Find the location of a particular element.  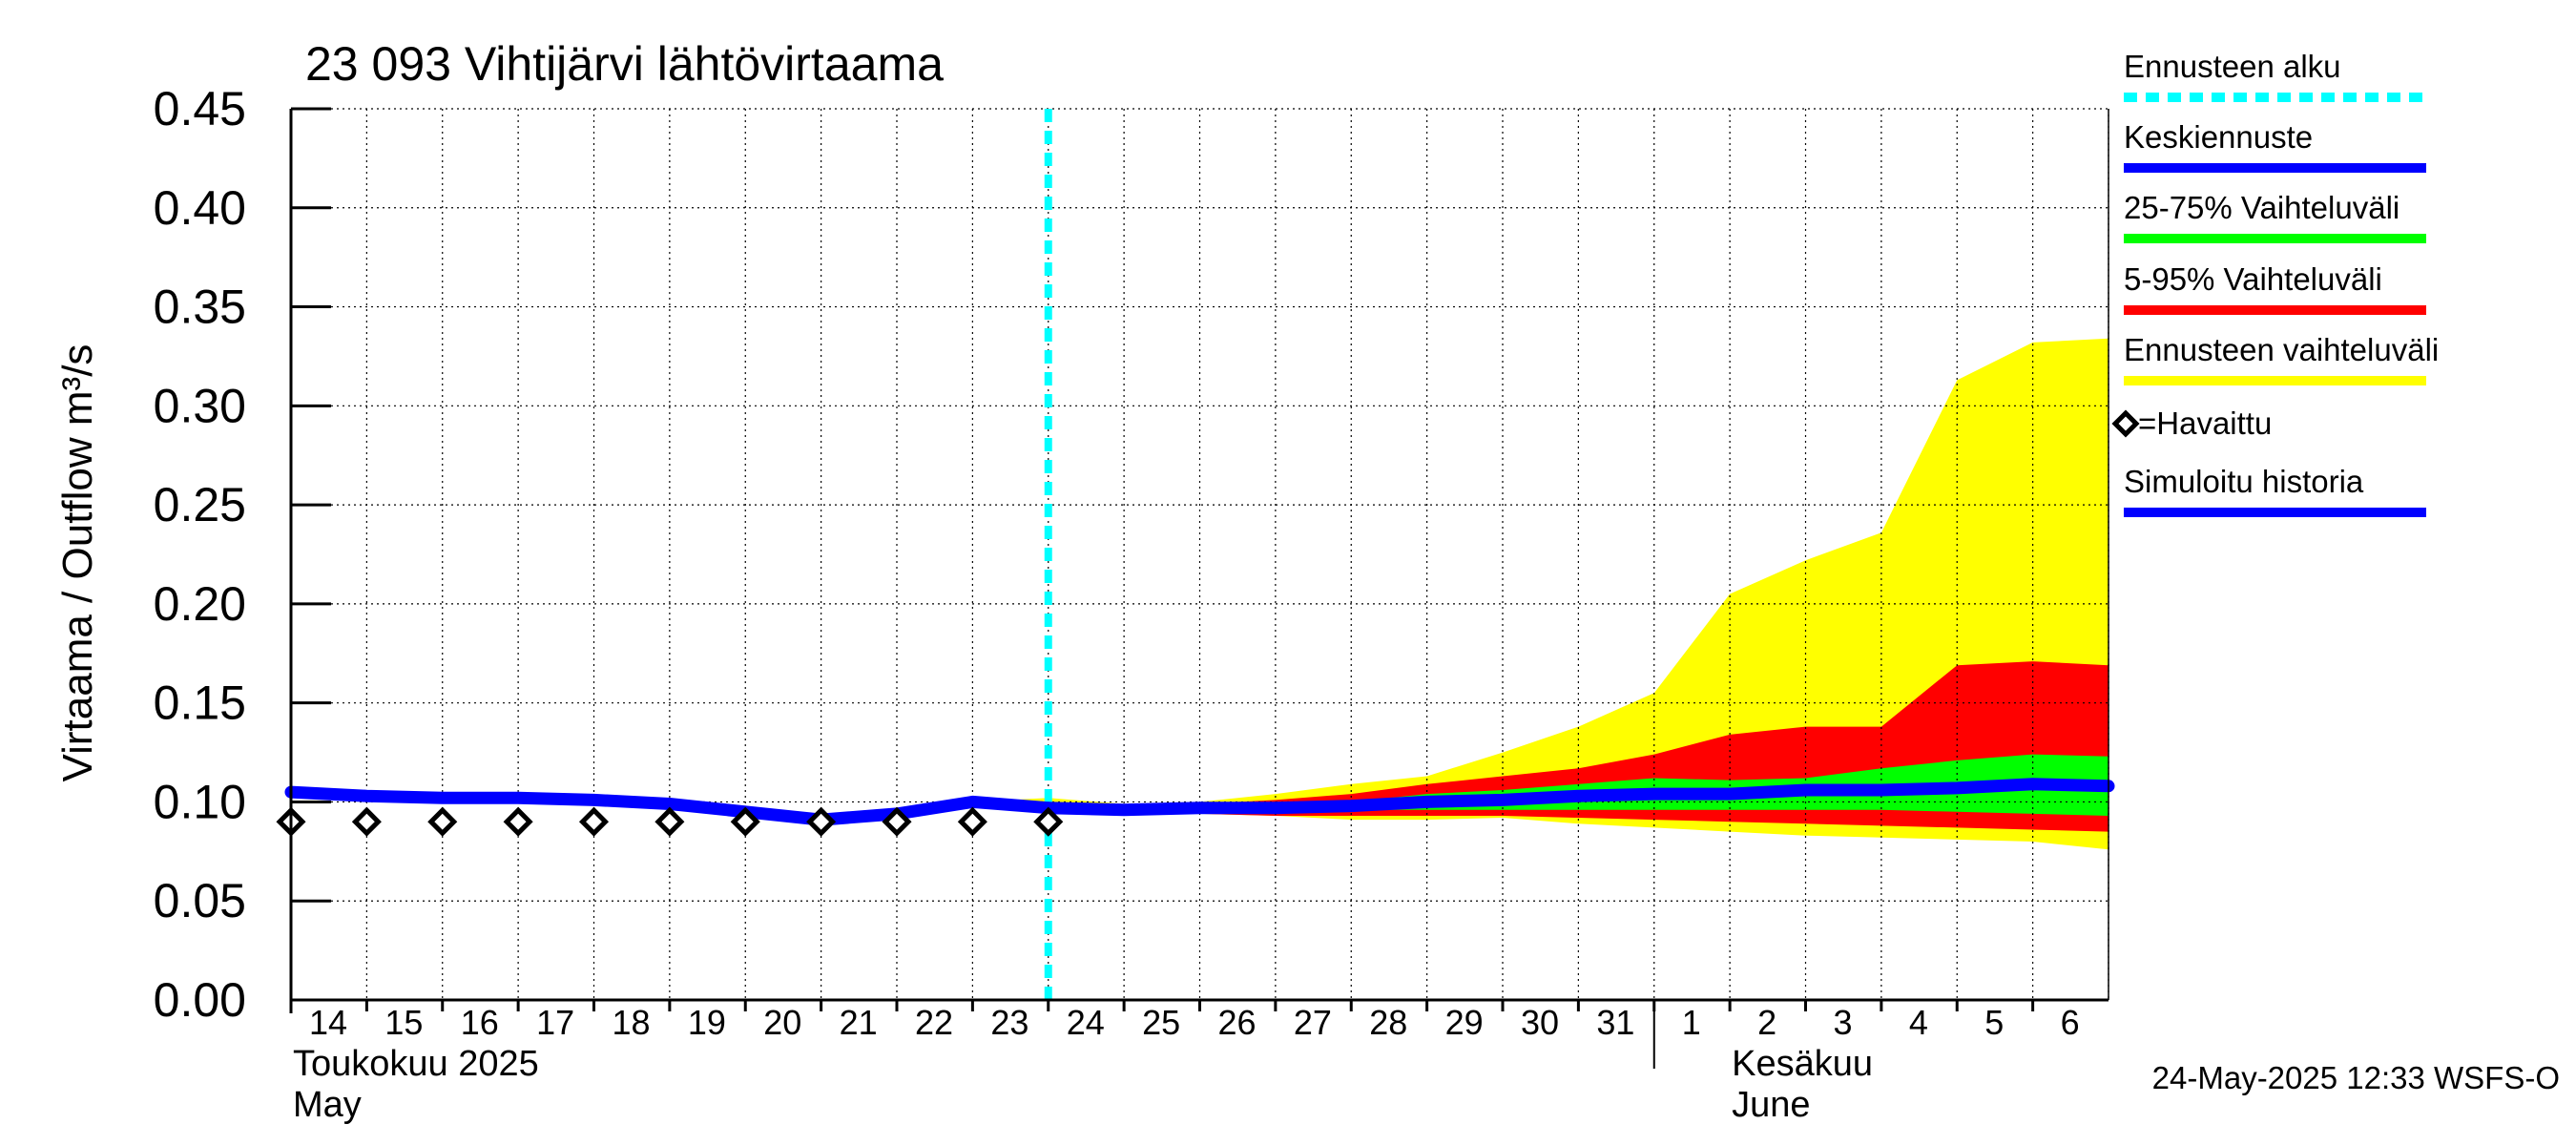

x-tick-label: 3 is located at coordinates (1842, 1022).